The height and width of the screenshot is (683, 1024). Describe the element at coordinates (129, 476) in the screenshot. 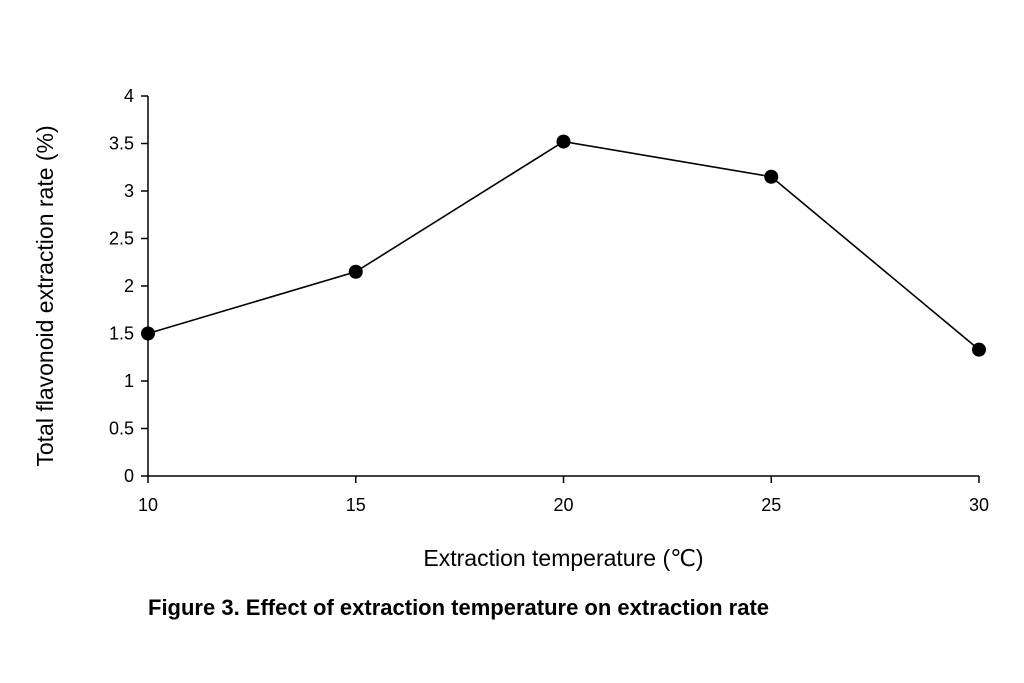

I see `y-tick-label: 0` at that location.